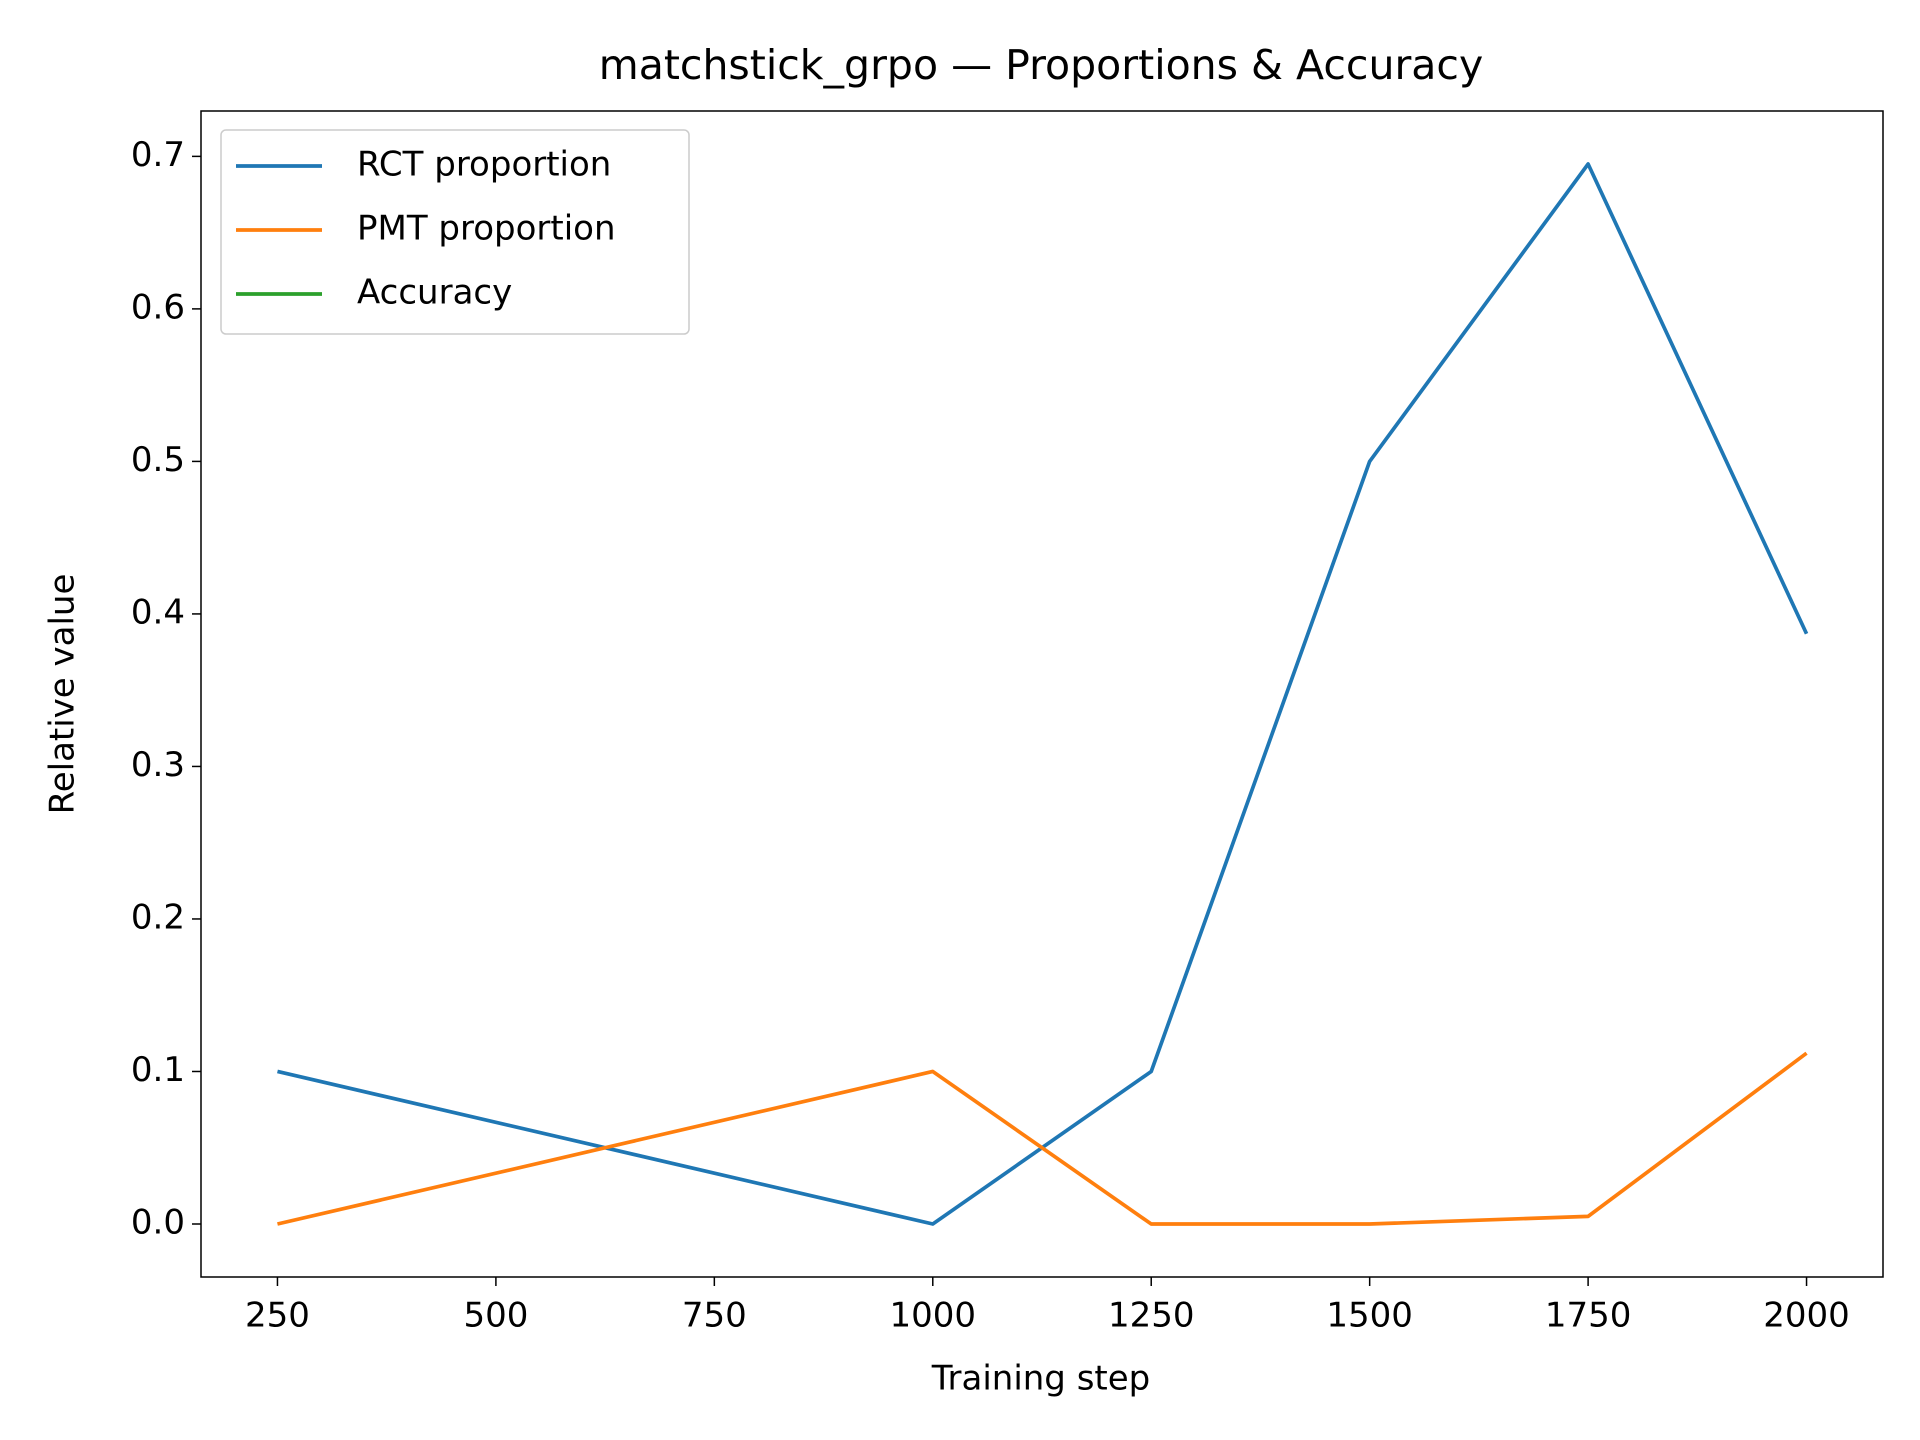  What do you see at coordinates (1041, 1379) in the screenshot?
I see `x-axis-label: Training step` at bounding box center [1041, 1379].